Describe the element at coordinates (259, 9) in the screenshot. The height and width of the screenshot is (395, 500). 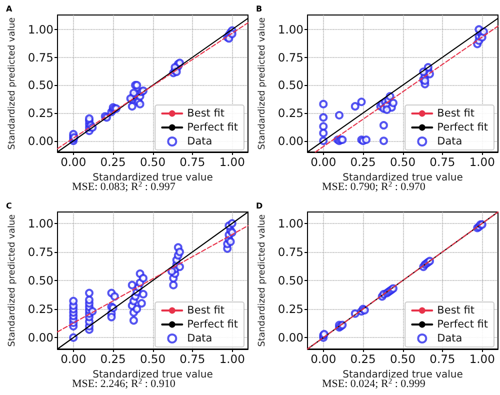
I see `chart-title: B` at that location.